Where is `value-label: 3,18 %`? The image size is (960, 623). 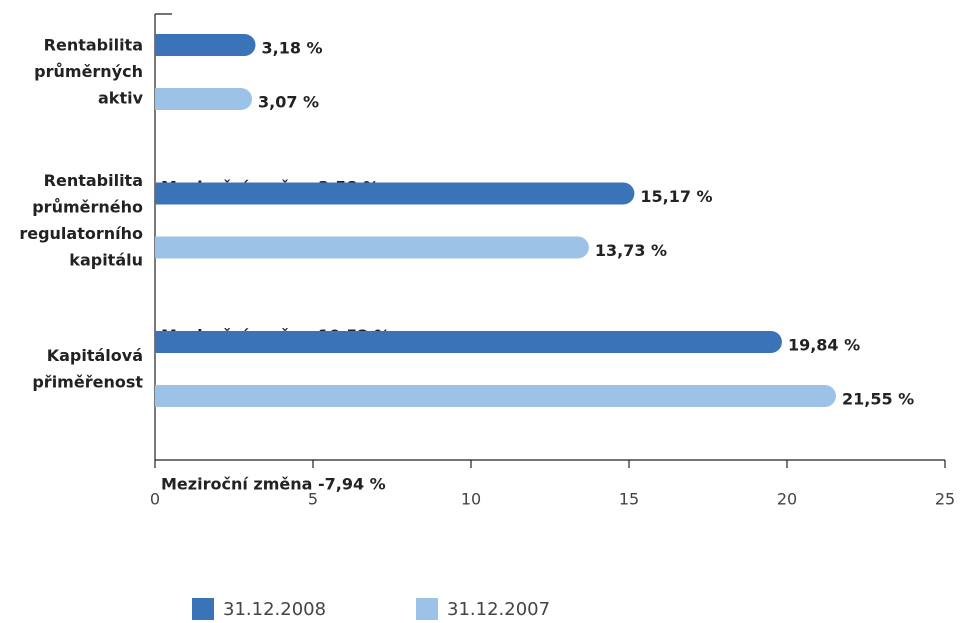
value-label: 3,18 % is located at coordinates (291, 48).